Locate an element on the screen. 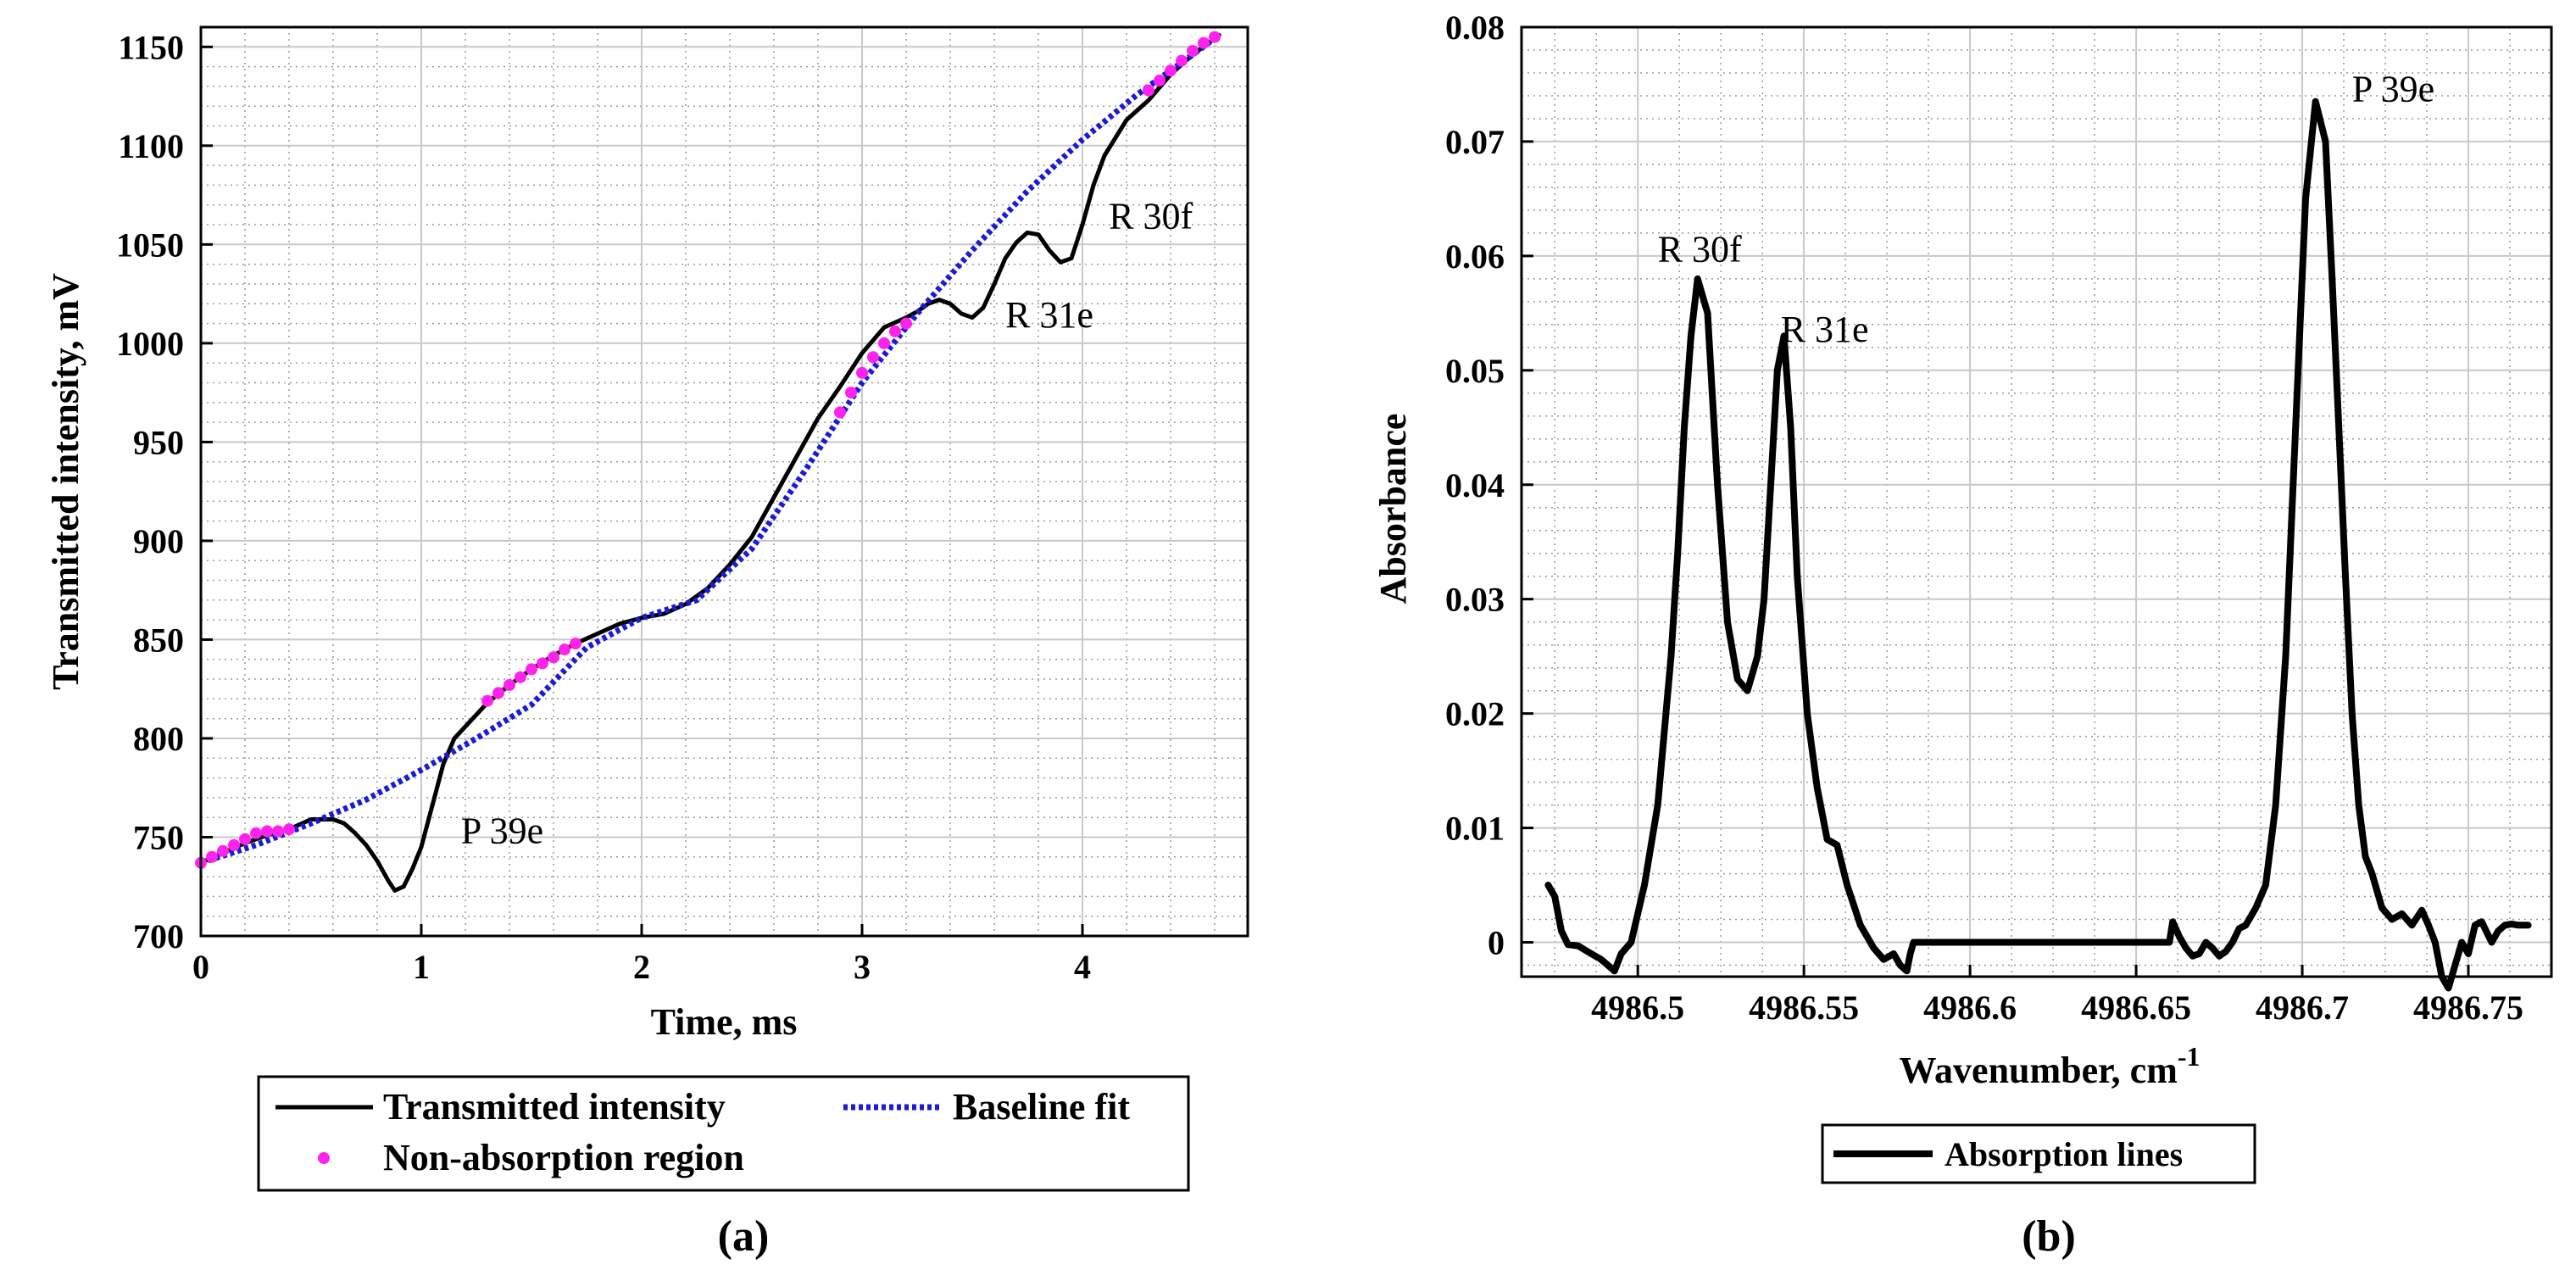 The width and height of the screenshot is (2576, 1281). panel-a-y-tick-label: 750 is located at coordinates (158, 837).